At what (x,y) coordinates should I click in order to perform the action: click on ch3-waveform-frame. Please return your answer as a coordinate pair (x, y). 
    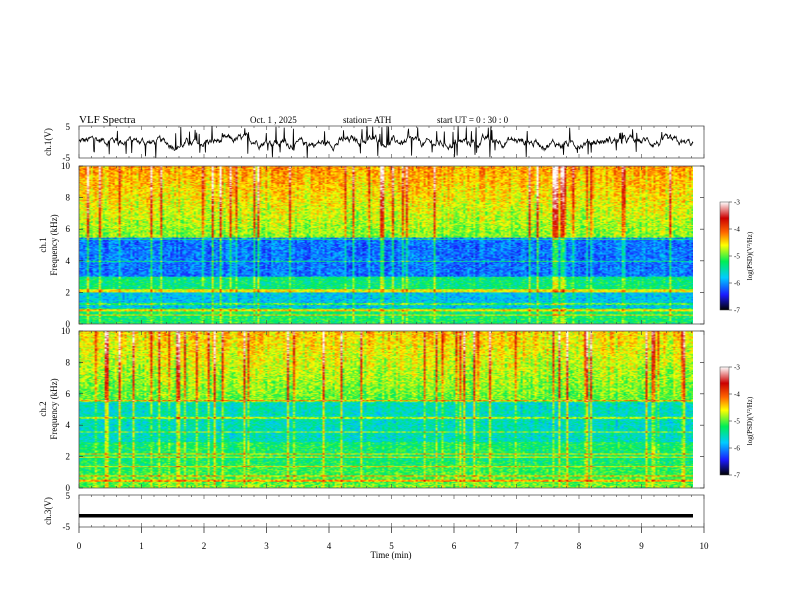
    Looking at the image, I should click on (391, 511).